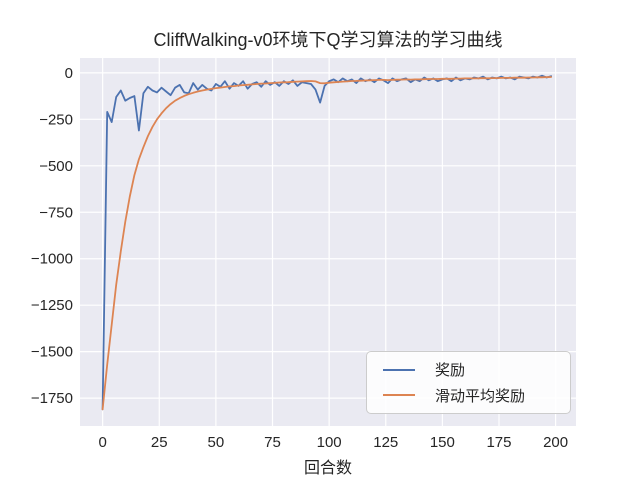  I want to click on y-tick-label: 0, so click(69, 73).